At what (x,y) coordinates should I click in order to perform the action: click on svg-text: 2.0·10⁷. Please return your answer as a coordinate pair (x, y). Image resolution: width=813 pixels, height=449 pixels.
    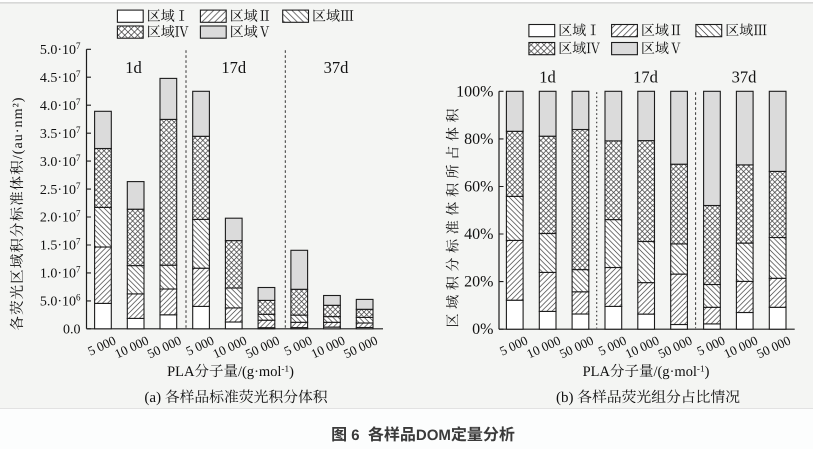
    Looking at the image, I should click on (60, 217).